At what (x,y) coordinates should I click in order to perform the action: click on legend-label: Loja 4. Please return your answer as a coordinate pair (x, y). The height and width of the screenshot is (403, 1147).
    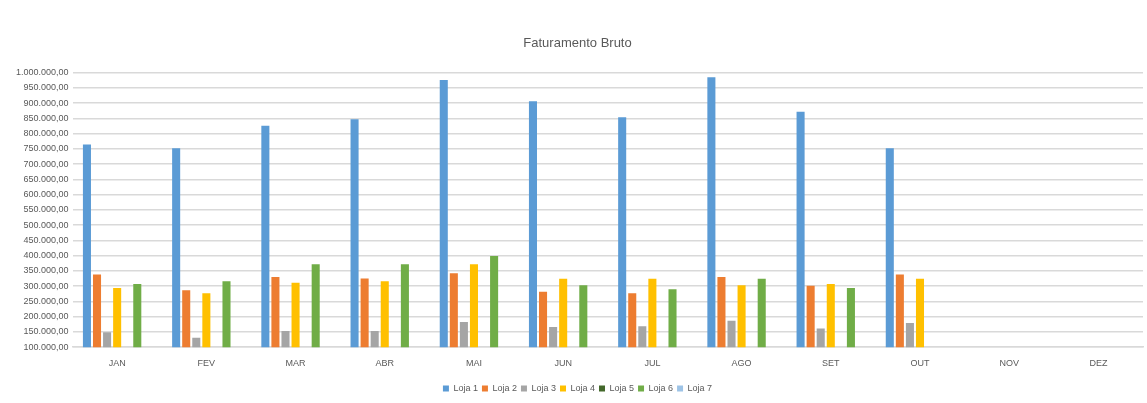
    Looking at the image, I should click on (583, 387).